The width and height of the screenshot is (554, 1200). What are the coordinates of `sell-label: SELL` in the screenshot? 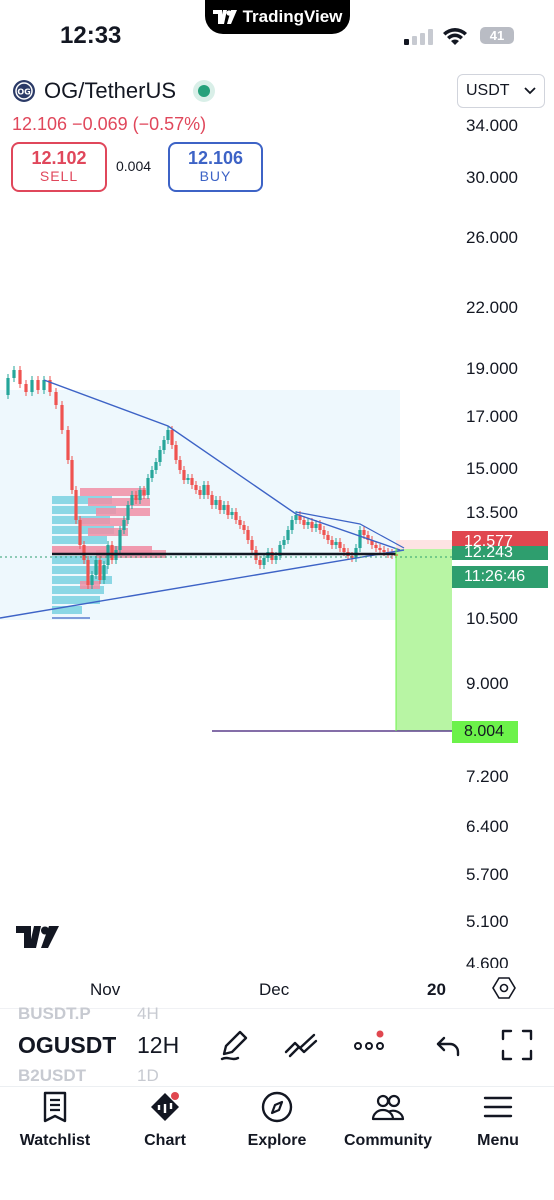 It's located at (59, 176).